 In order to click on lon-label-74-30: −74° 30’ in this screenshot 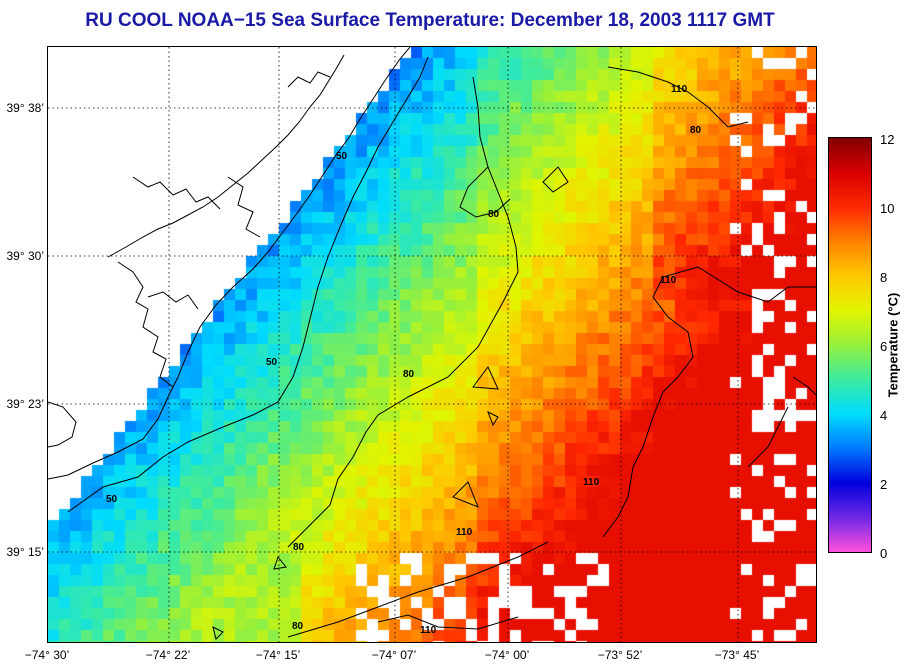, I will do `click(47, 655)`.